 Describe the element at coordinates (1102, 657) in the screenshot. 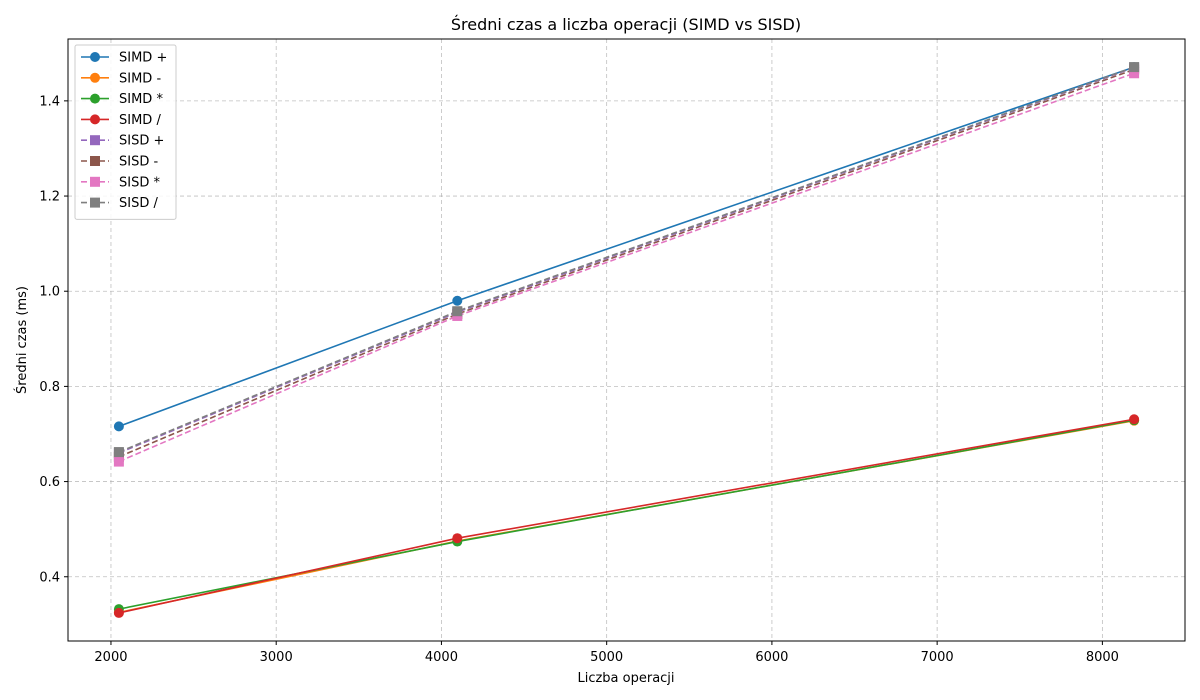

I see `x-tick-label: 8000` at that location.